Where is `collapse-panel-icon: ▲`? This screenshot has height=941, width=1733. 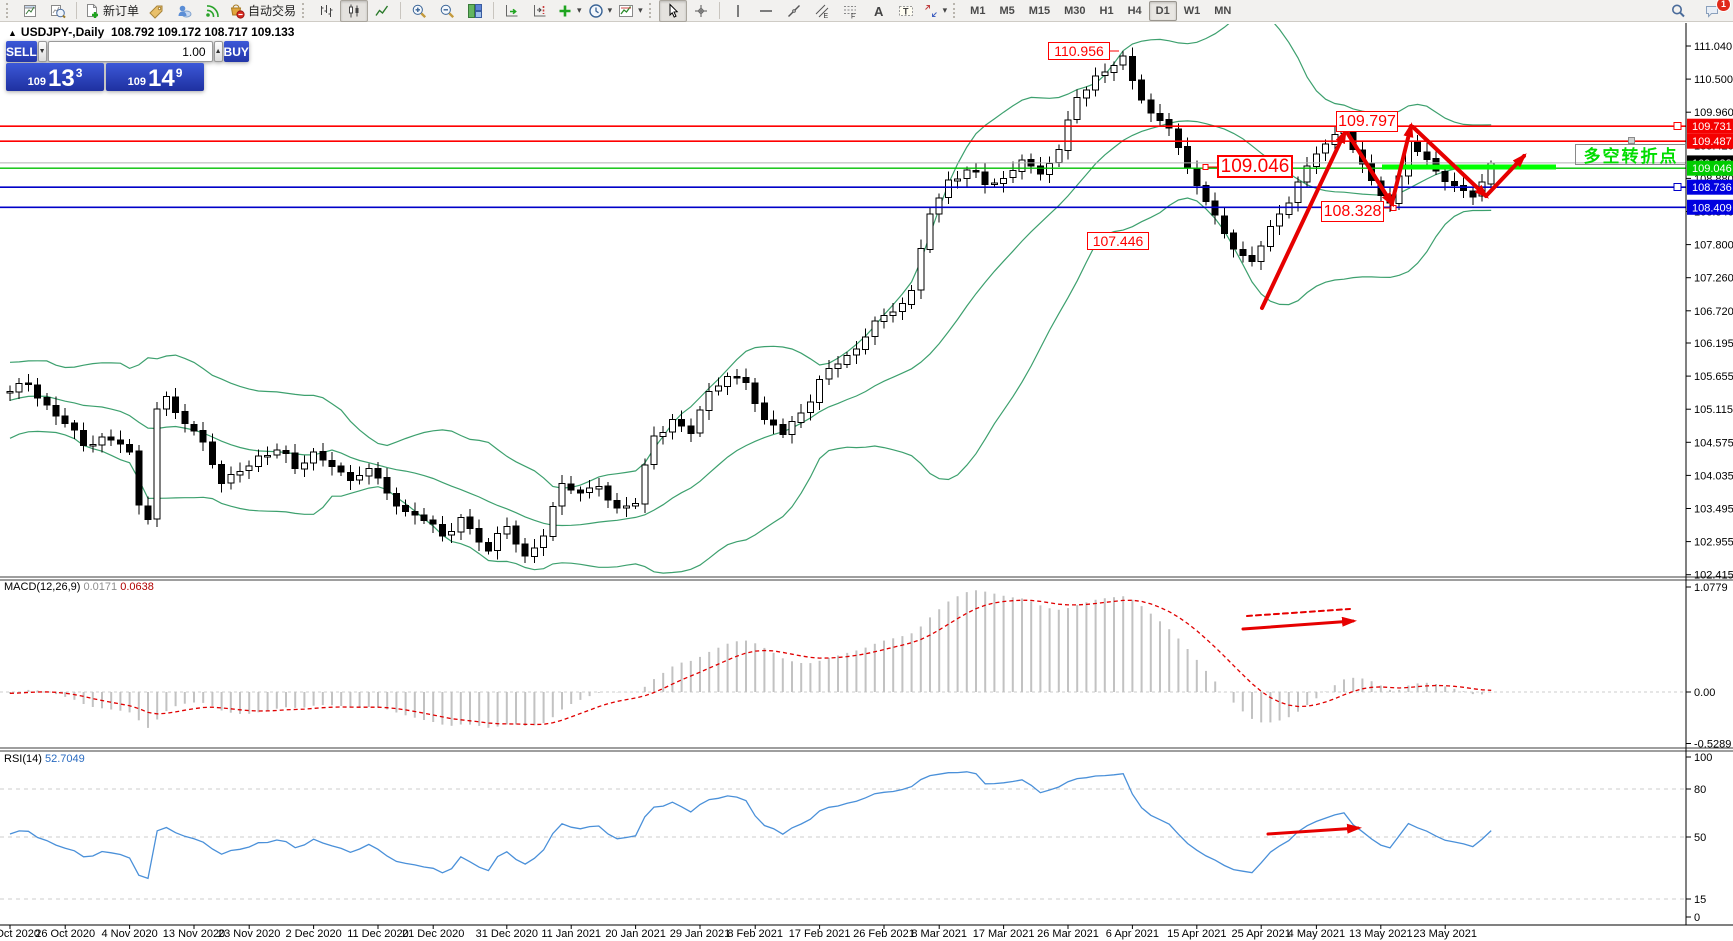
collapse-panel-icon: ▲ is located at coordinates (12, 33).